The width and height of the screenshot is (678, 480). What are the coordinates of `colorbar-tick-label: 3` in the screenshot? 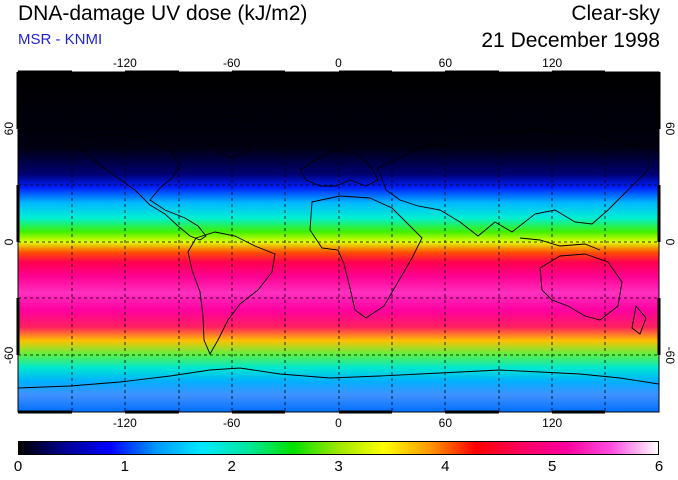 It's located at (338, 466).